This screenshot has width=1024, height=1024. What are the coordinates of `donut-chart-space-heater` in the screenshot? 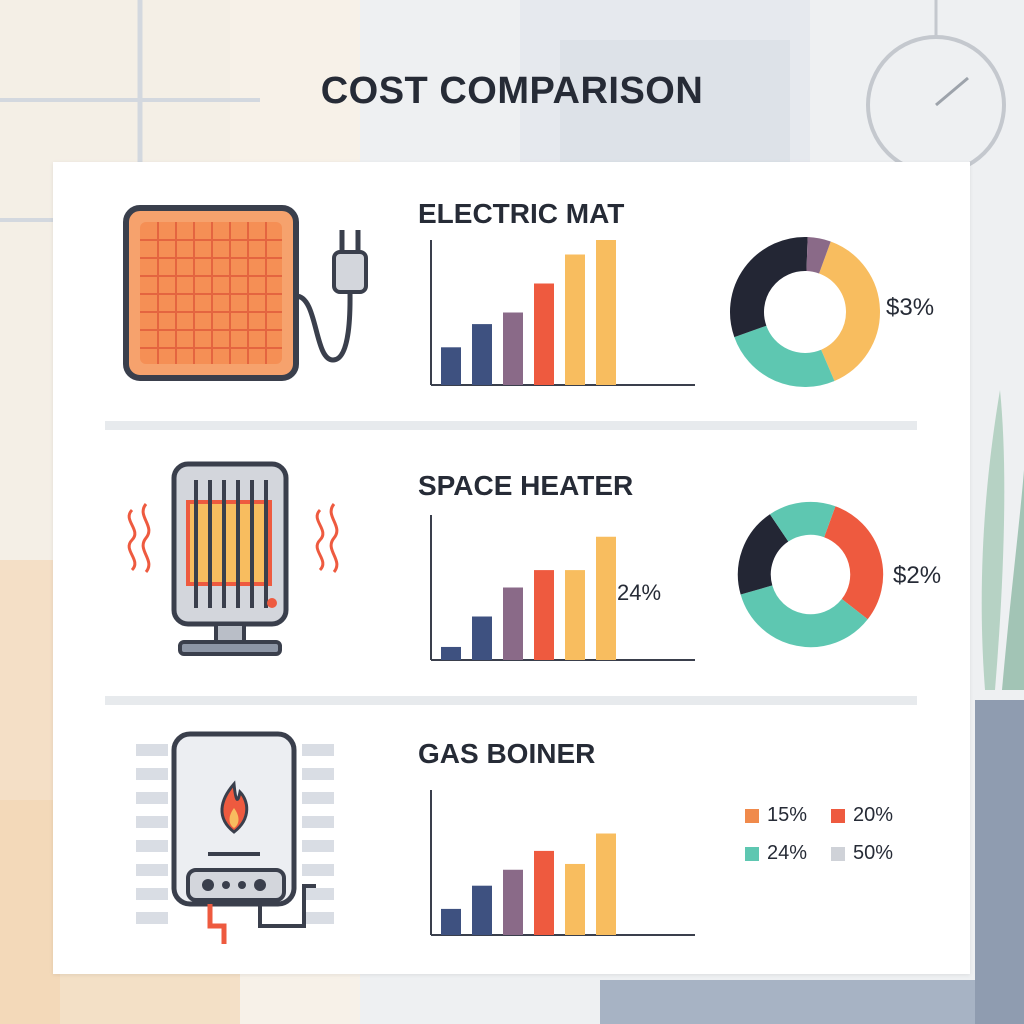 It's located at (810, 574).